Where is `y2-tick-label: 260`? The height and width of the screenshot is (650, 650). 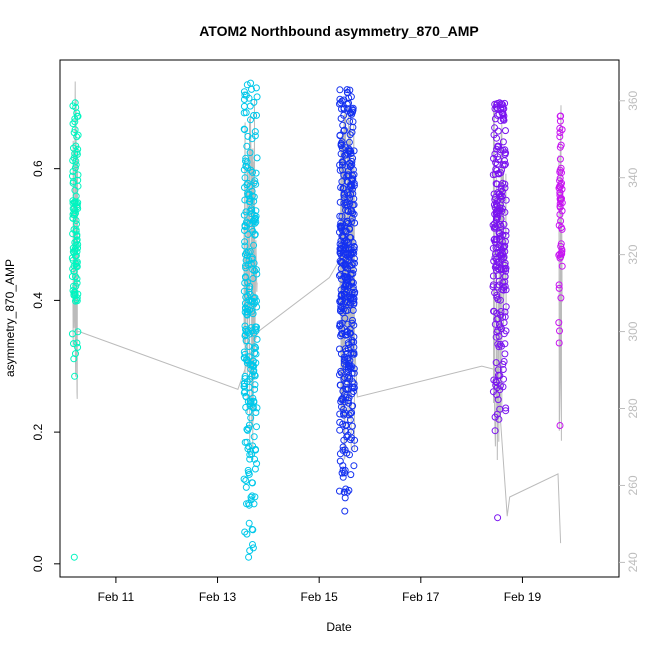 y2-tick-label: 260 is located at coordinates (633, 485).